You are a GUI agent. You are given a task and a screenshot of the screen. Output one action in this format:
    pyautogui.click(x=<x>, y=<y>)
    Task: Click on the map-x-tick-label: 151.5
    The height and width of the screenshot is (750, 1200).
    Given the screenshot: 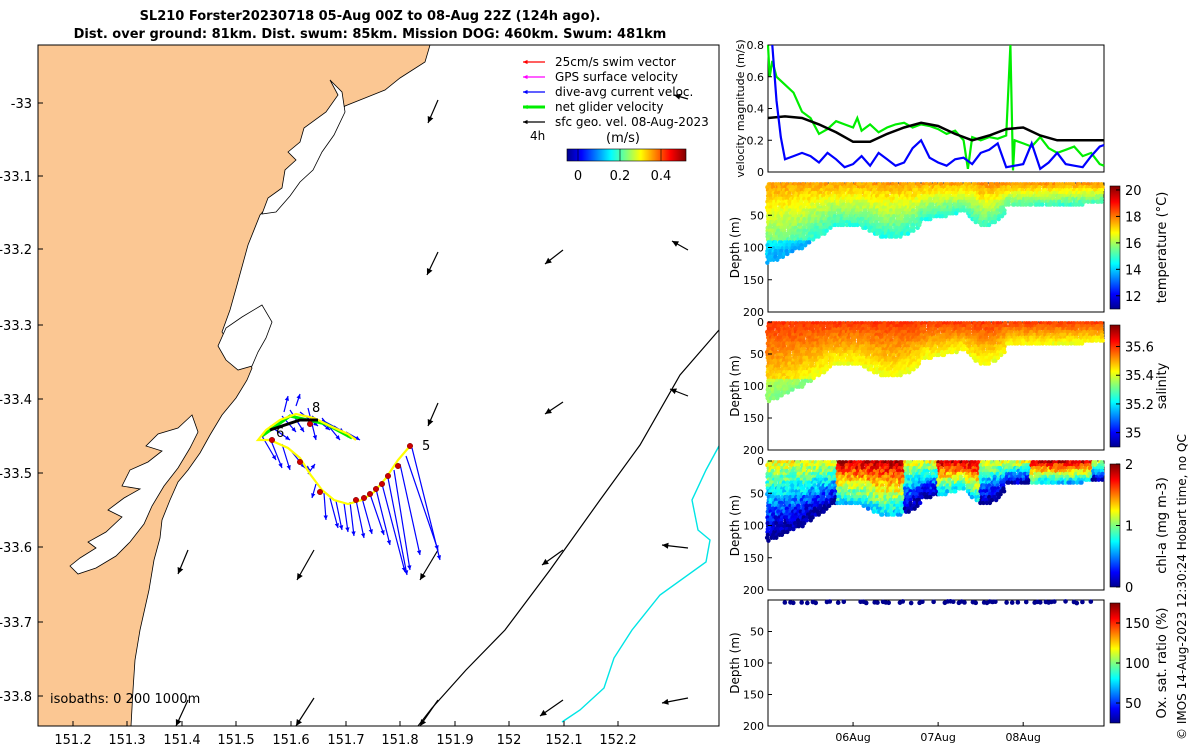 What is the action you would take?
    pyautogui.click(x=235, y=740)
    